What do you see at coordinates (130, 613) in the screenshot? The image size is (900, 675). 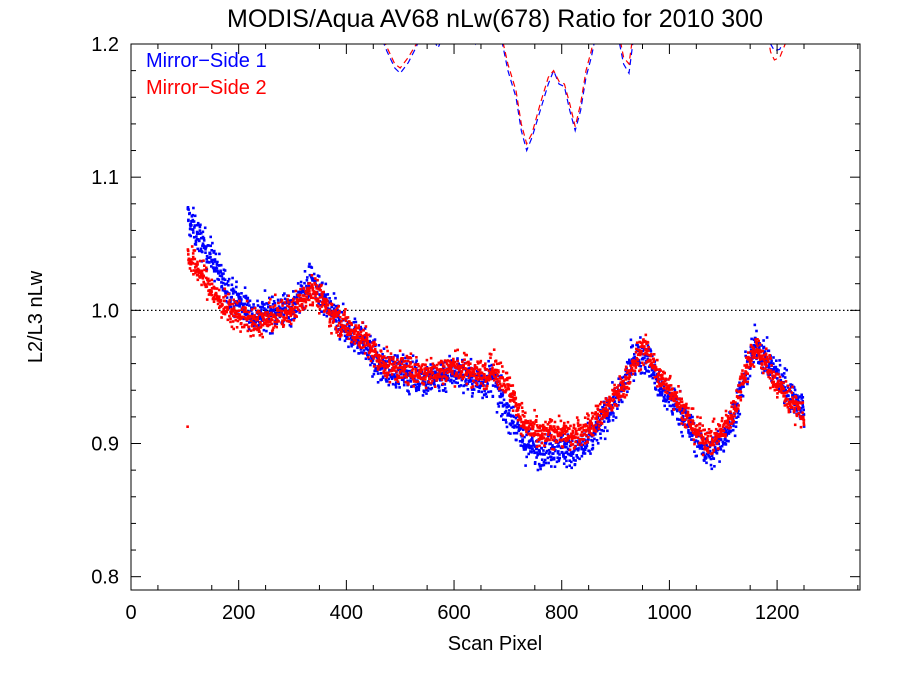 I see `x-tick-label: 0` at bounding box center [130, 613].